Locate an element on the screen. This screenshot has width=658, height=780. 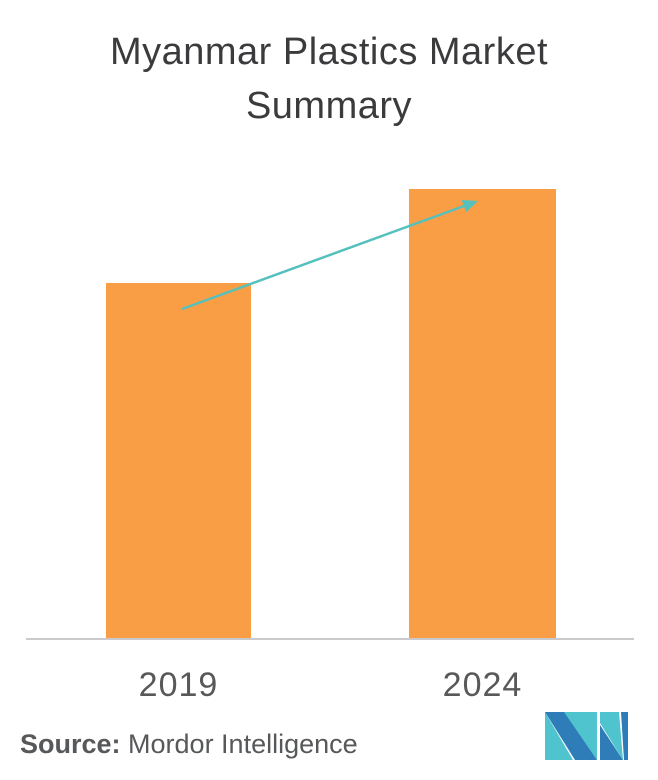
x-label-2024: 2024 is located at coordinates (482, 685).